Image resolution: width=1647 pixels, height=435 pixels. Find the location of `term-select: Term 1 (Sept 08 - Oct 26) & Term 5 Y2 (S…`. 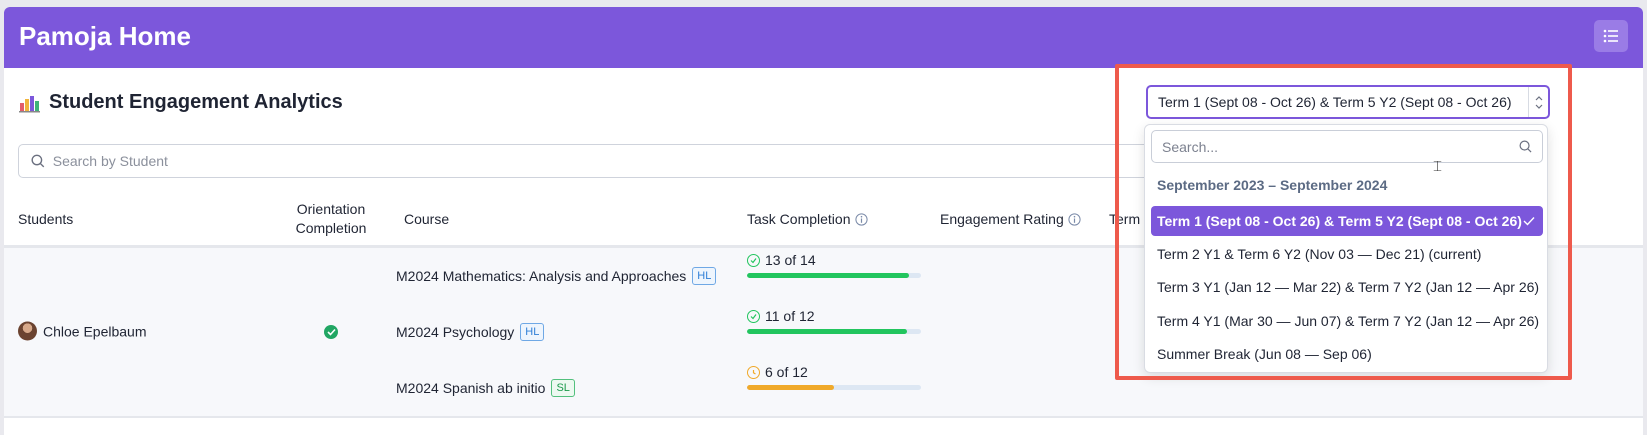

term-select: Term 1 (Sept 08 - Oct 26) & Term 5 Y2 (S… is located at coordinates (1348, 102).